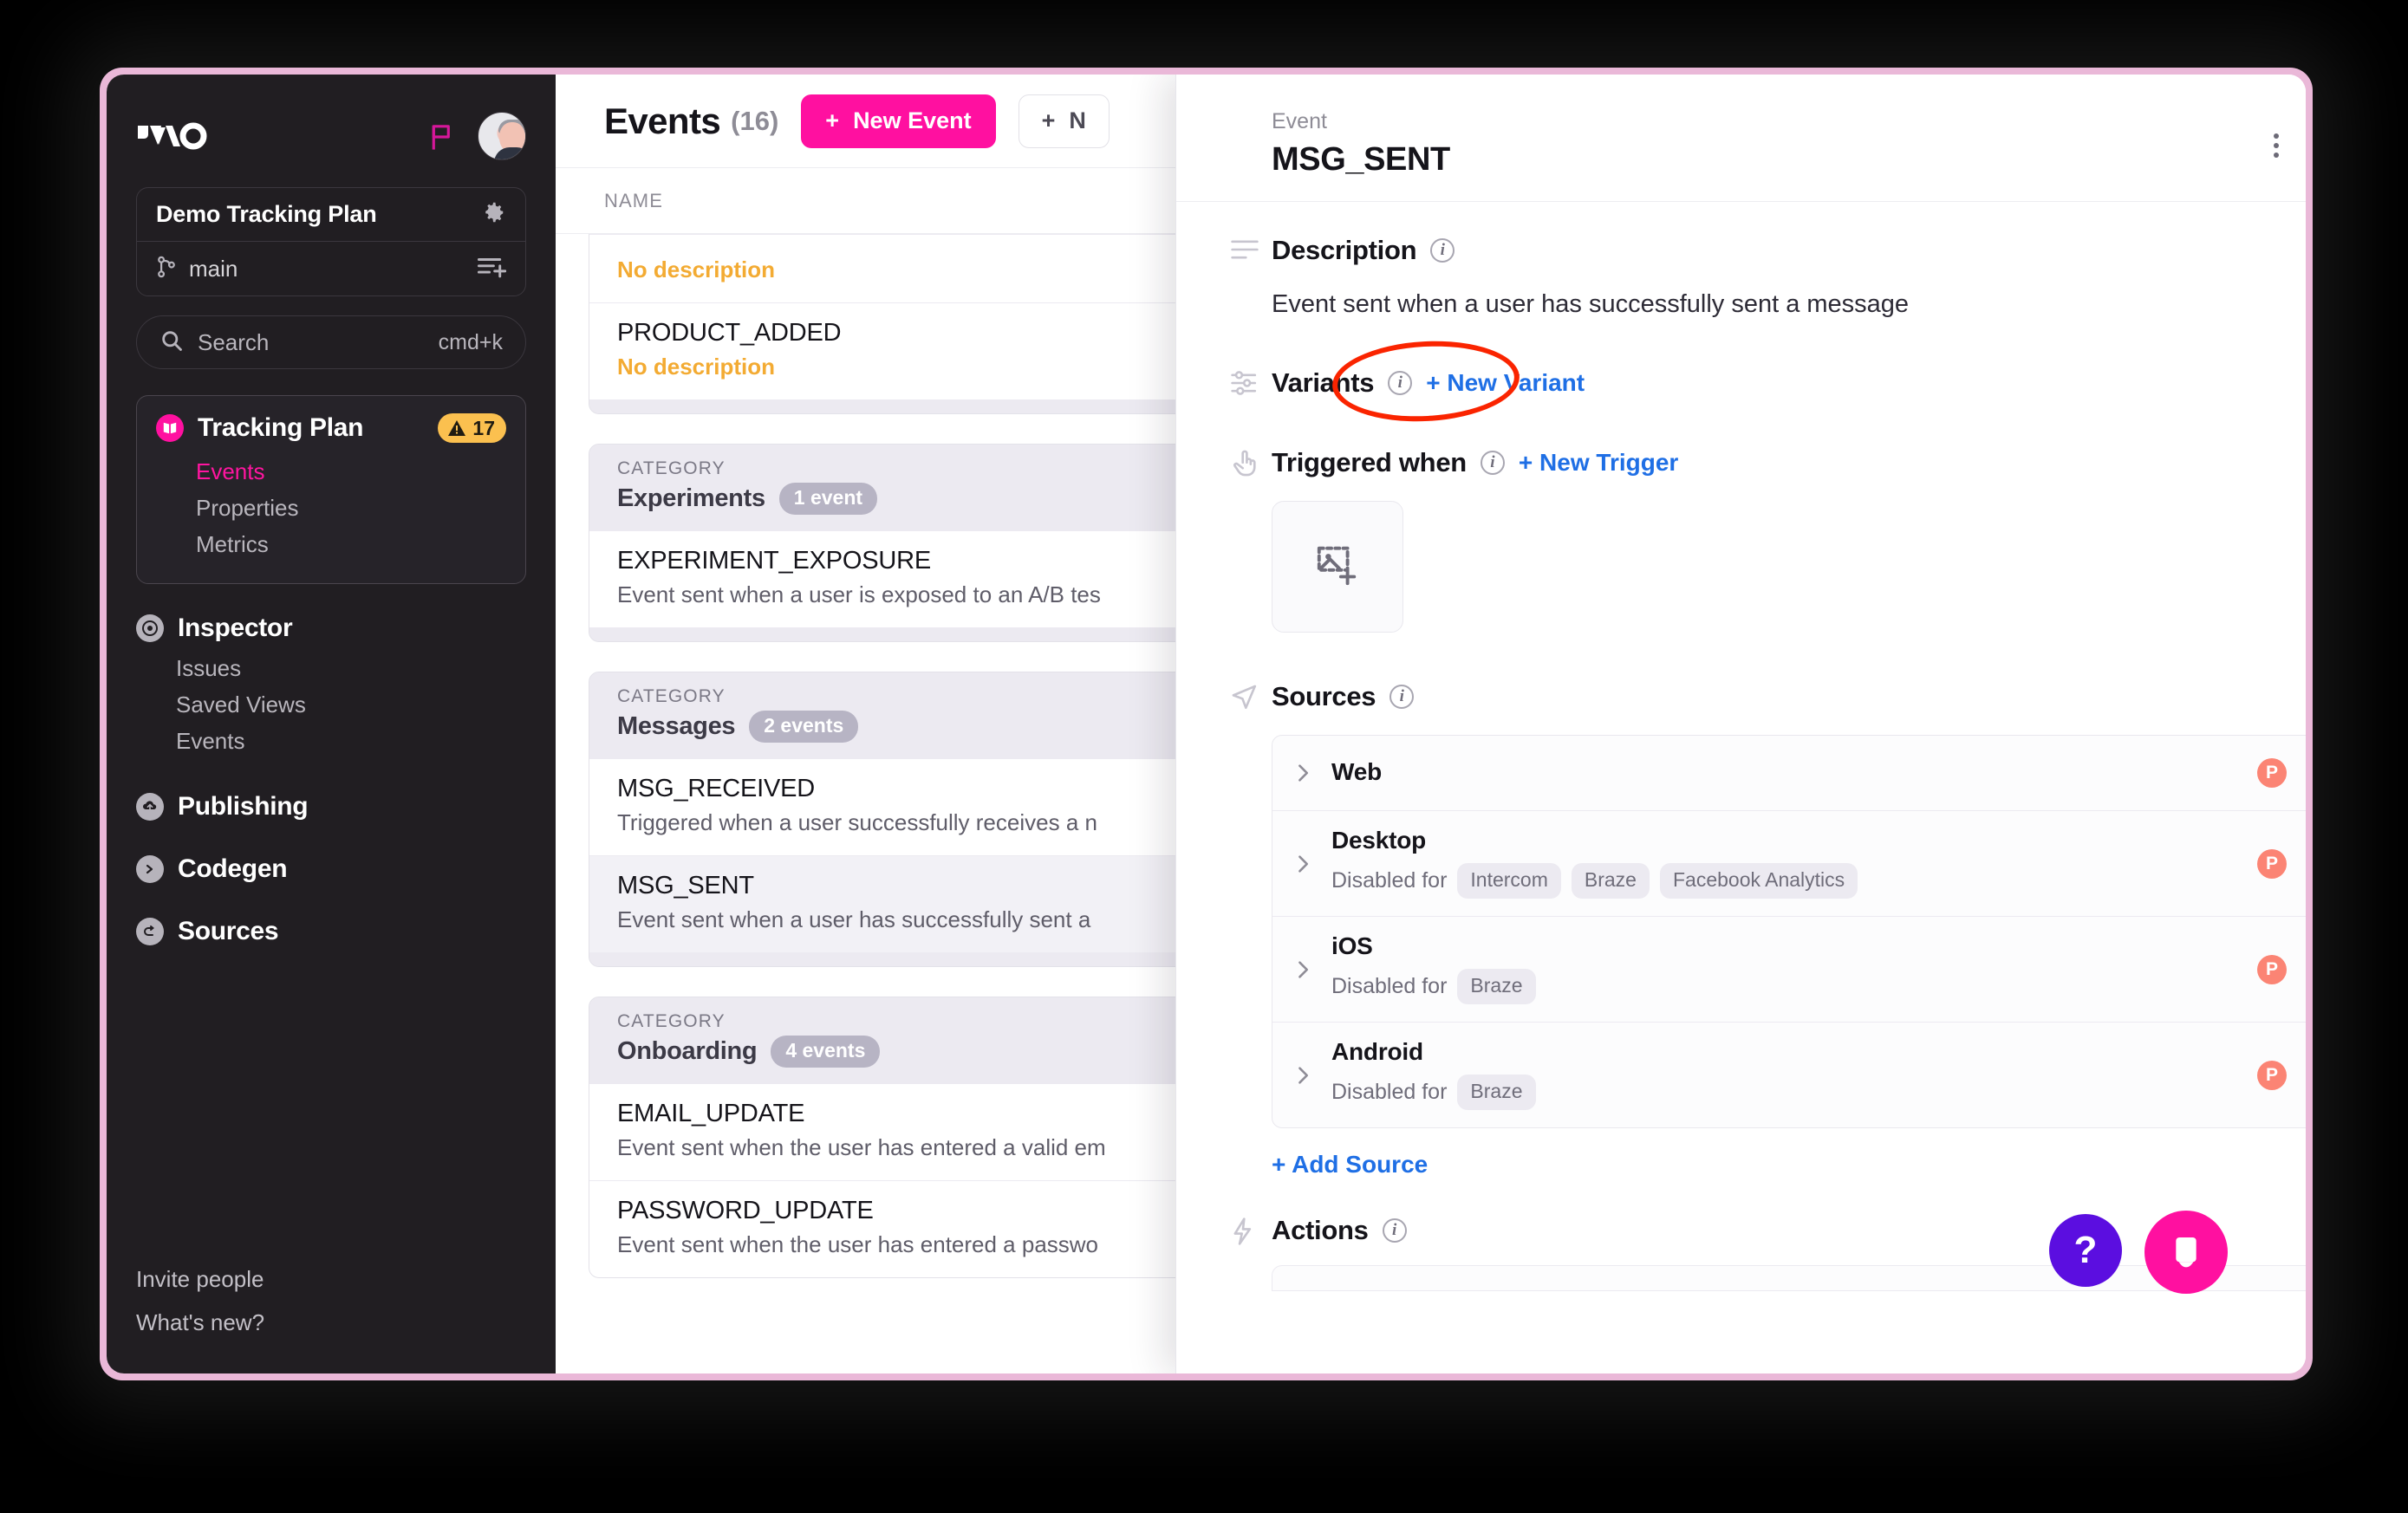 The height and width of the screenshot is (1513, 2408). I want to click on sidebar-item-sources: Sources, so click(331, 931).